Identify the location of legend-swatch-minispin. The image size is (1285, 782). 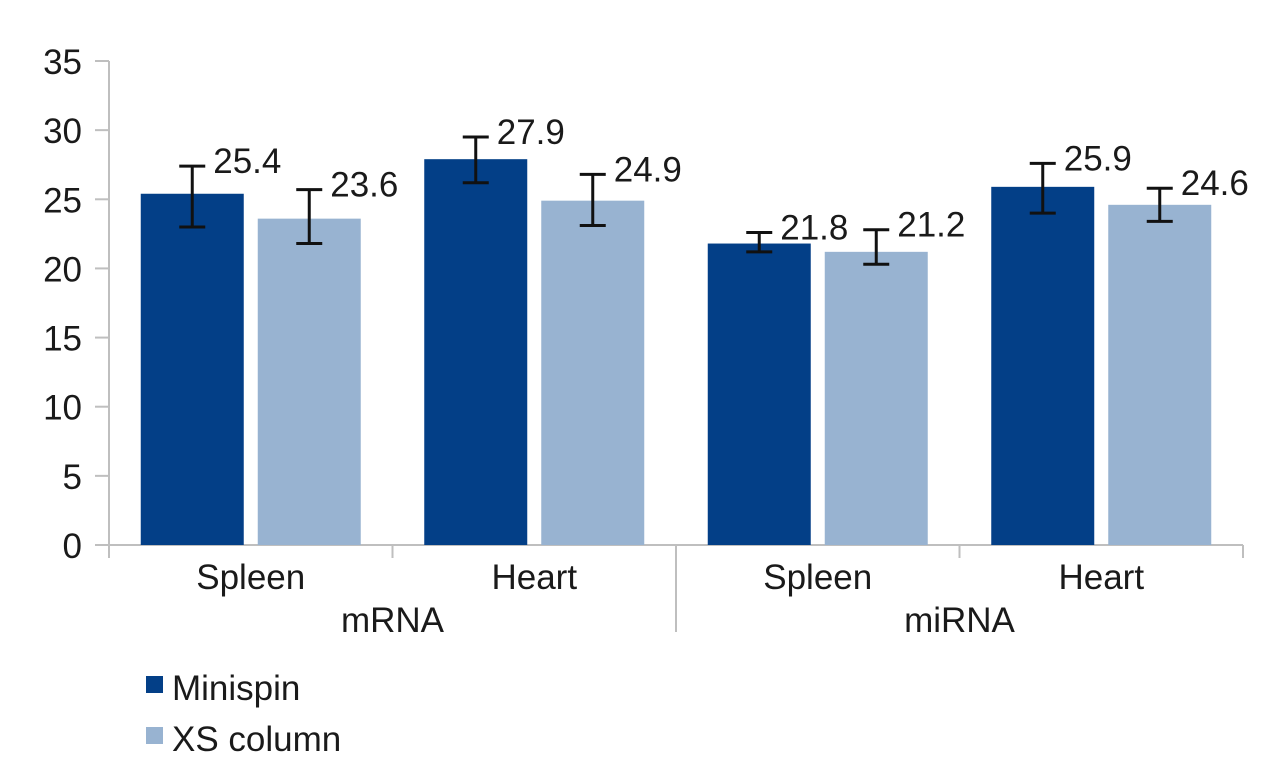
(154, 684).